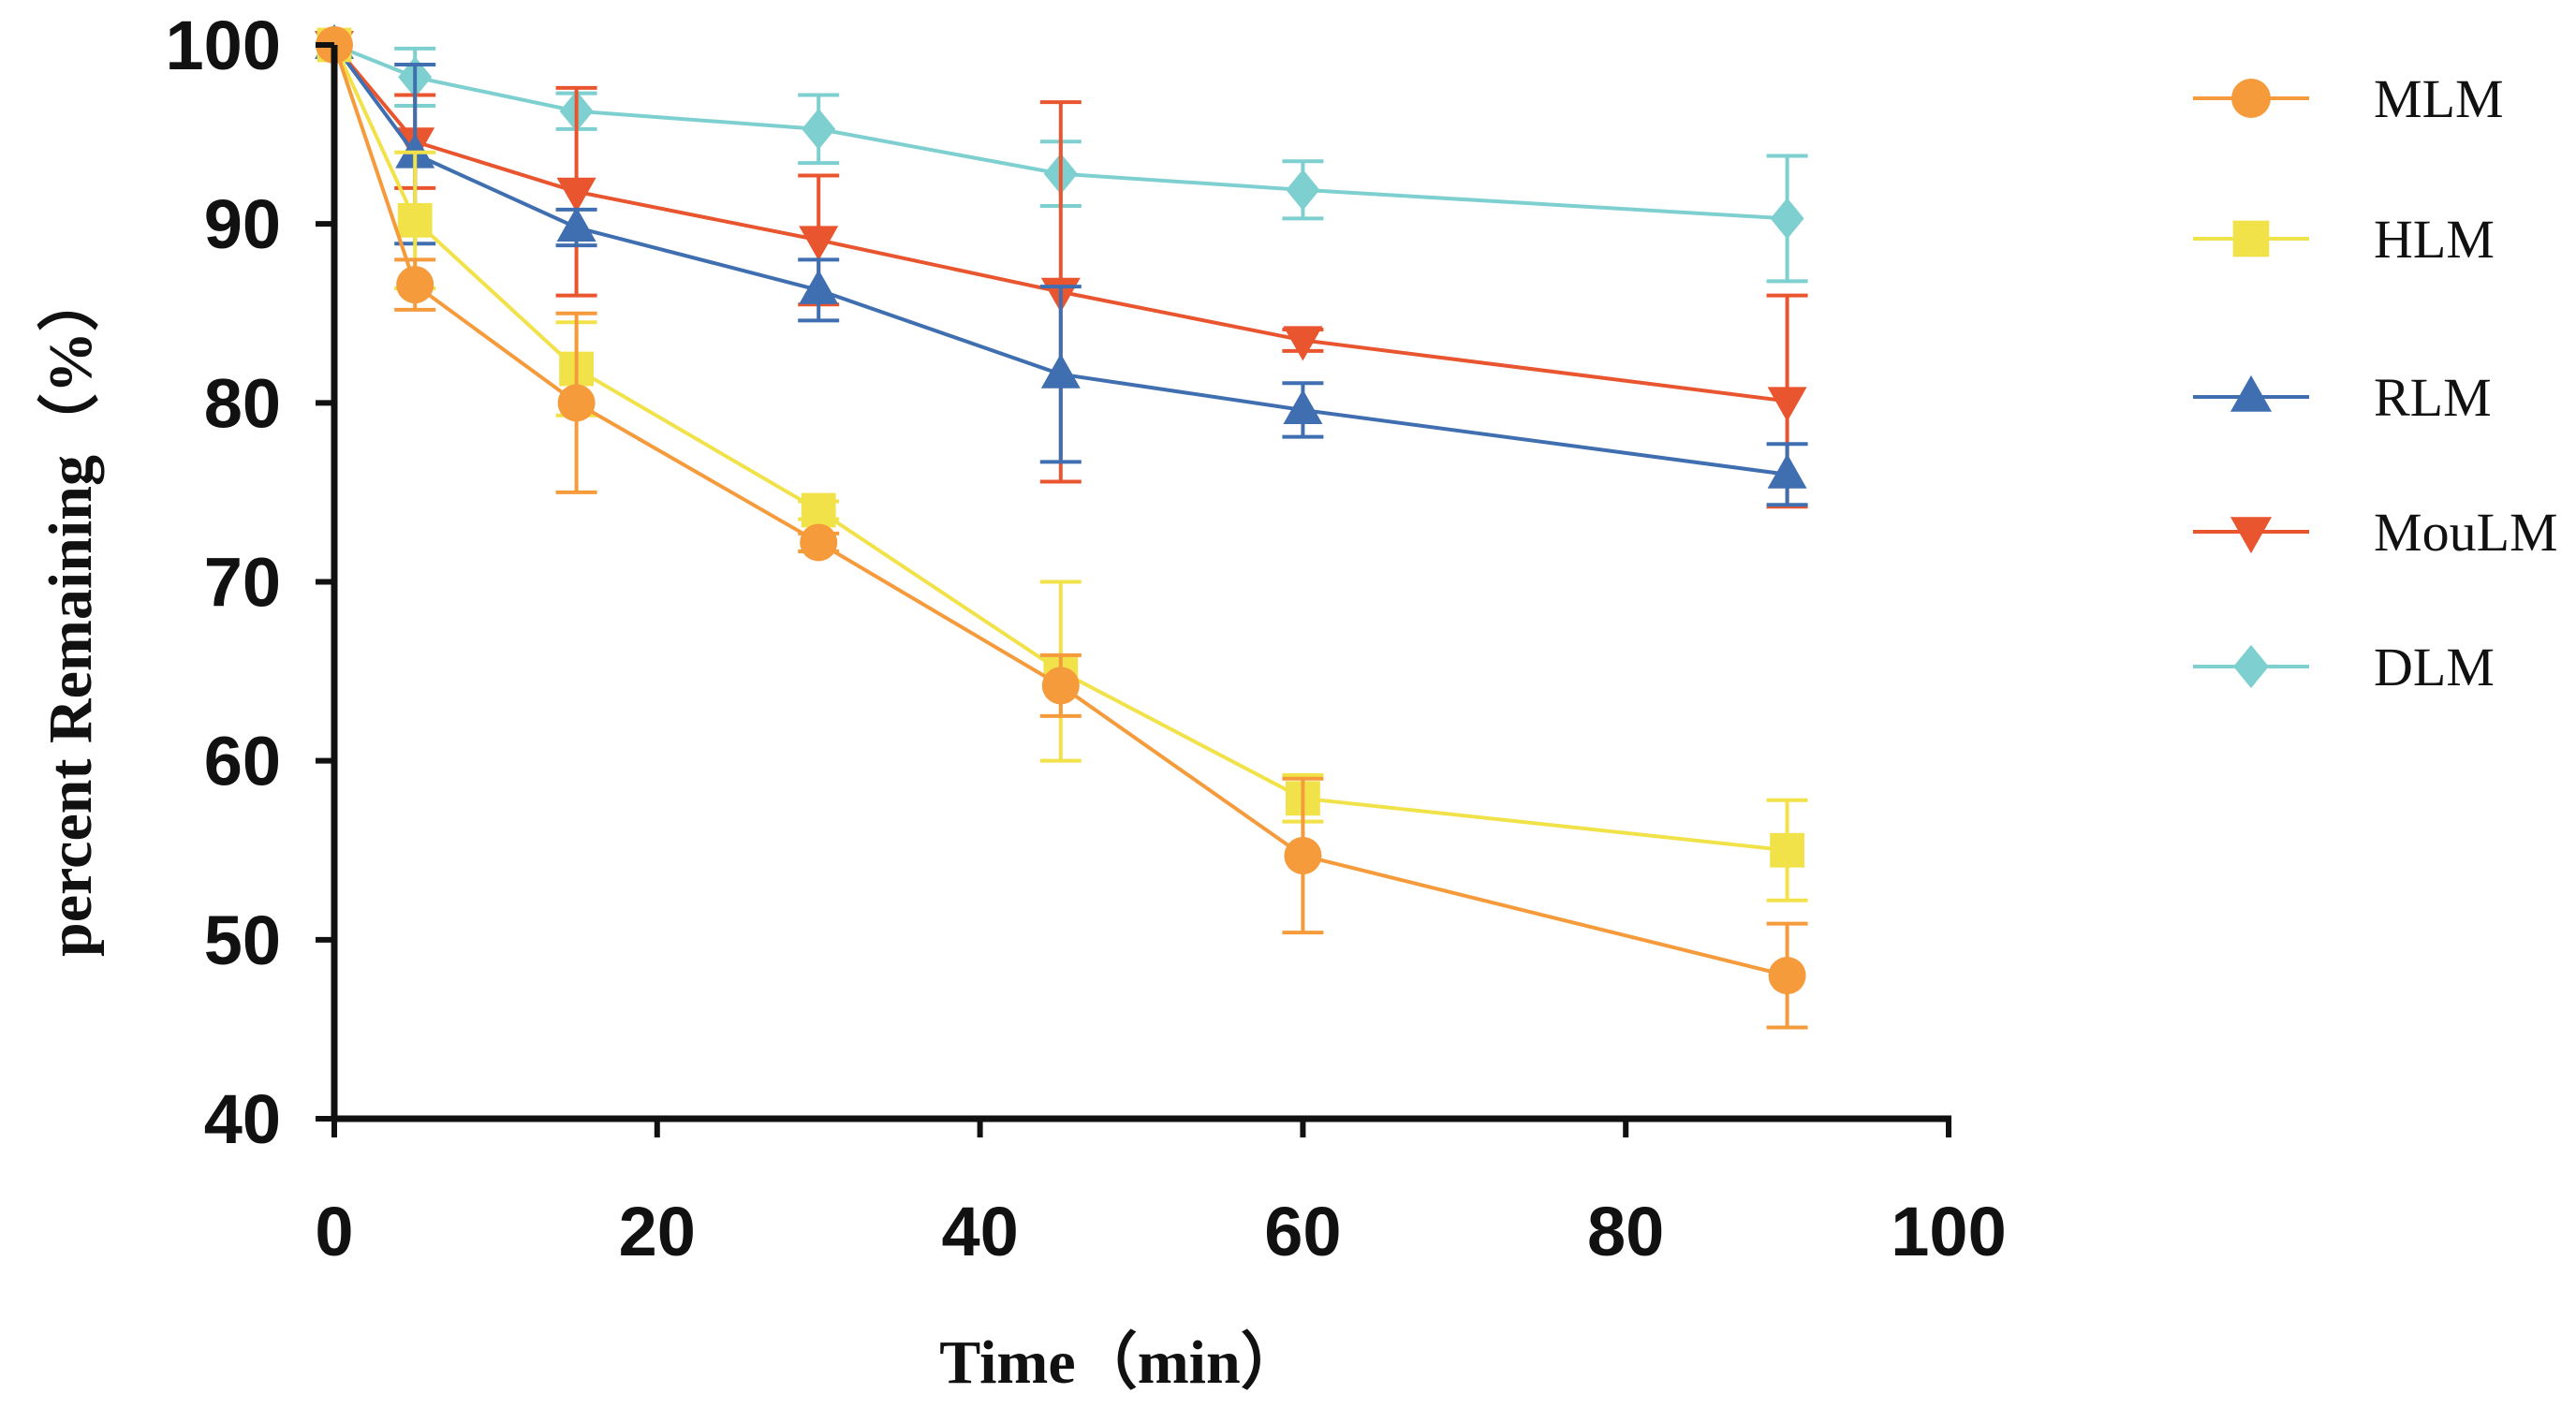 This screenshot has width=2576, height=1408. I want to click on x-tick-label: 40, so click(979, 1231).